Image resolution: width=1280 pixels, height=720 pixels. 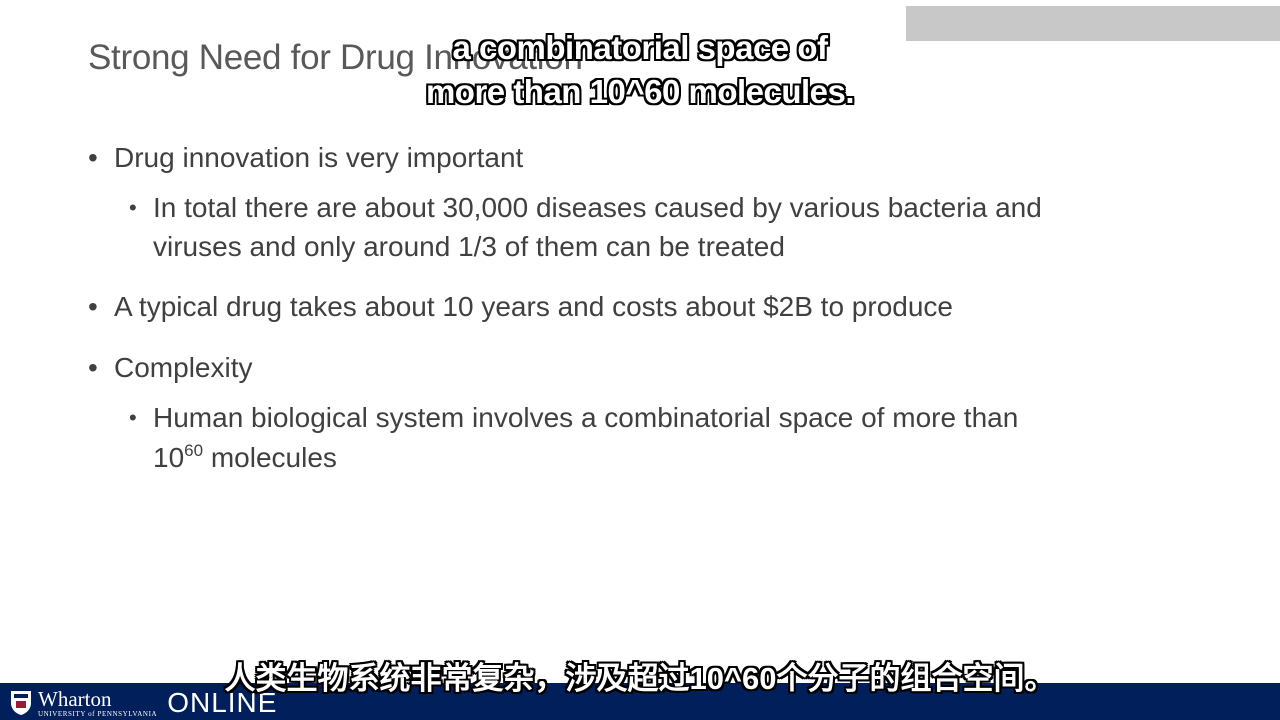 I want to click on bullet-text: Drug innovation is very important, so click(x=319, y=157).